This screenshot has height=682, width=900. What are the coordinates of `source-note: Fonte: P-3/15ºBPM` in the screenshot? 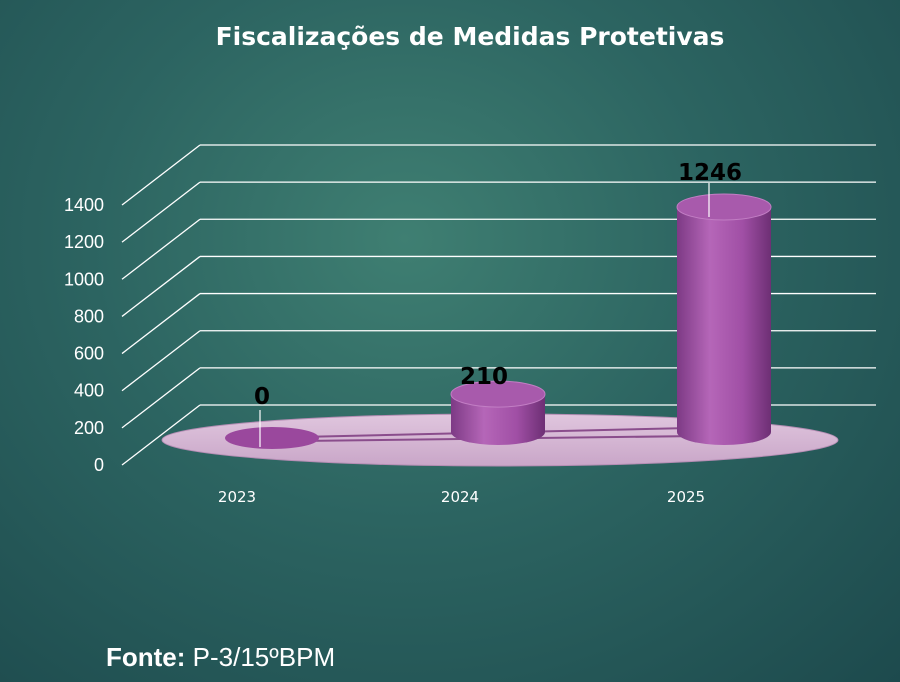 It's located at (220, 657).